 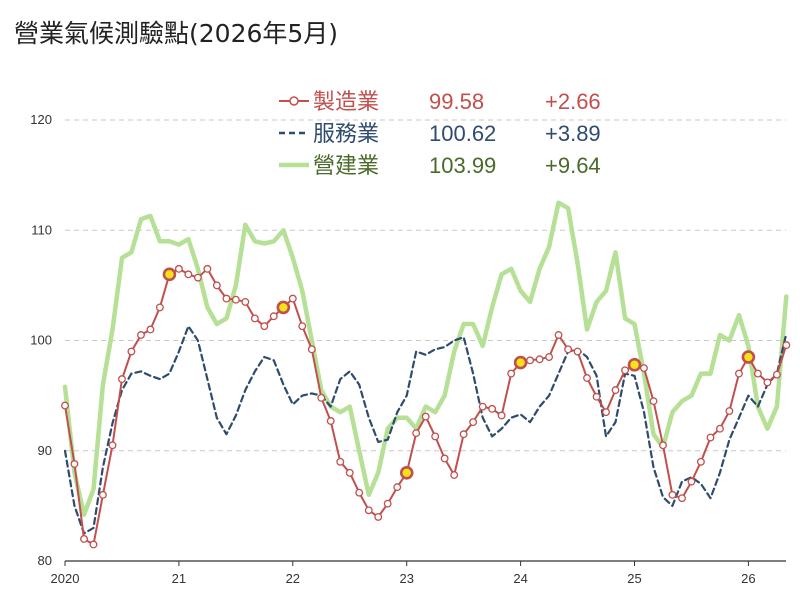 What do you see at coordinates (462, 133) in the screenshot?
I see `legend-value: 100.62` at bounding box center [462, 133].